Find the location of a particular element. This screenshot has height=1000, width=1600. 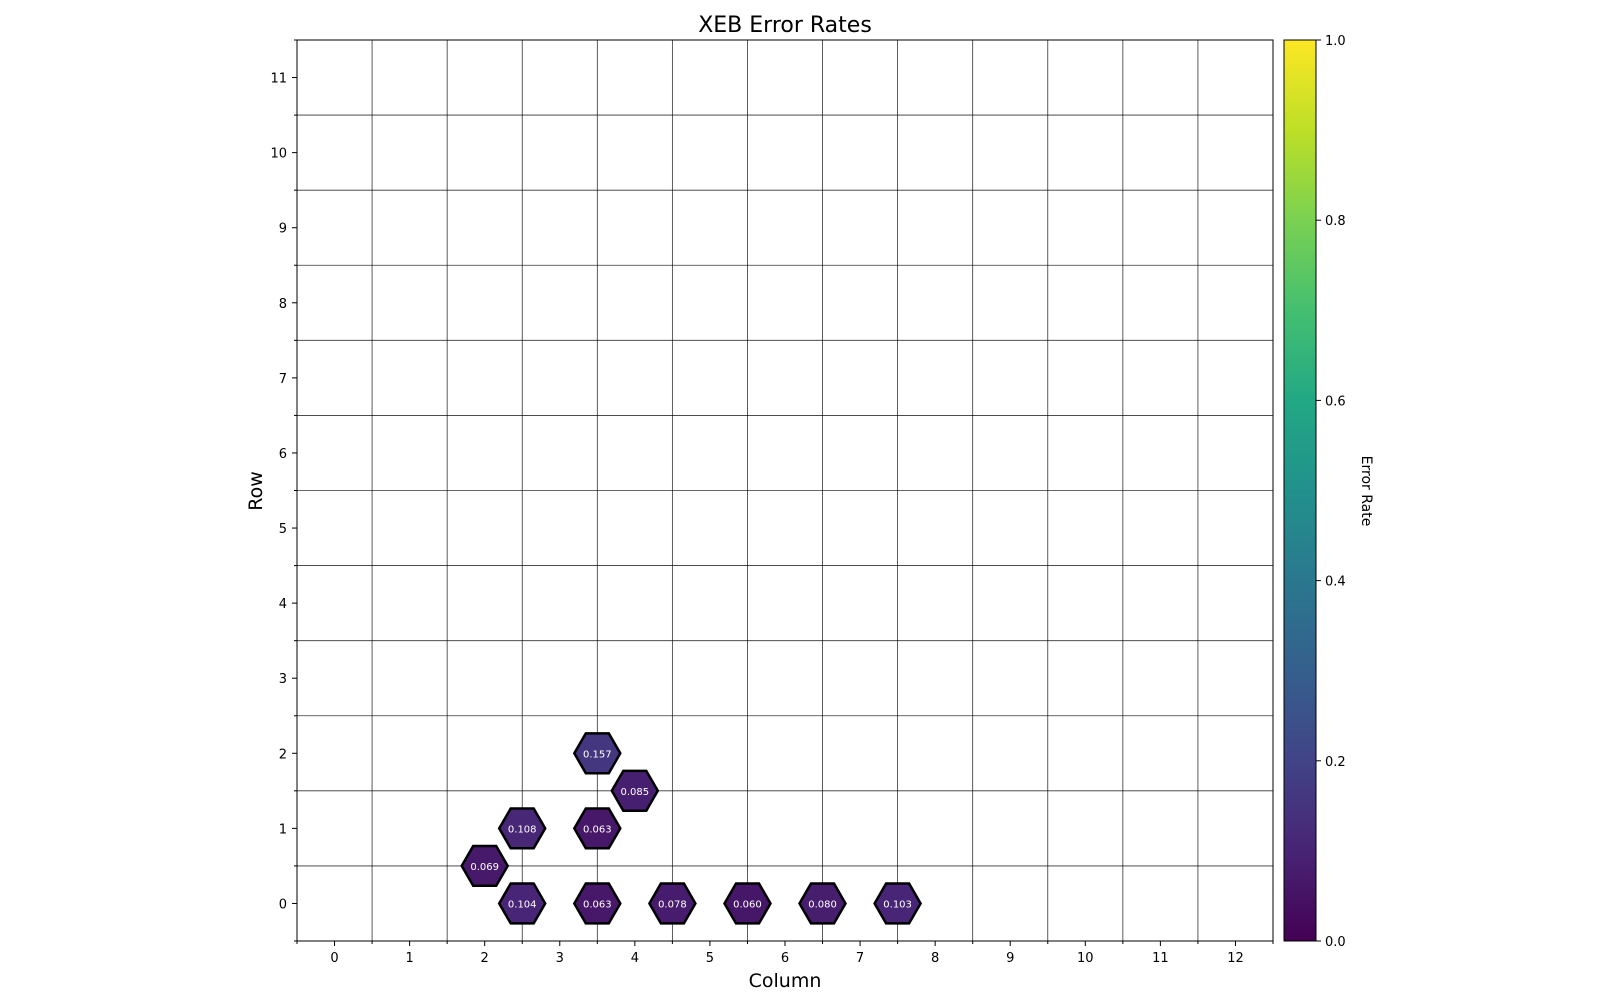

colorbar-tick-label: 0.6 is located at coordinates (1335, 401).